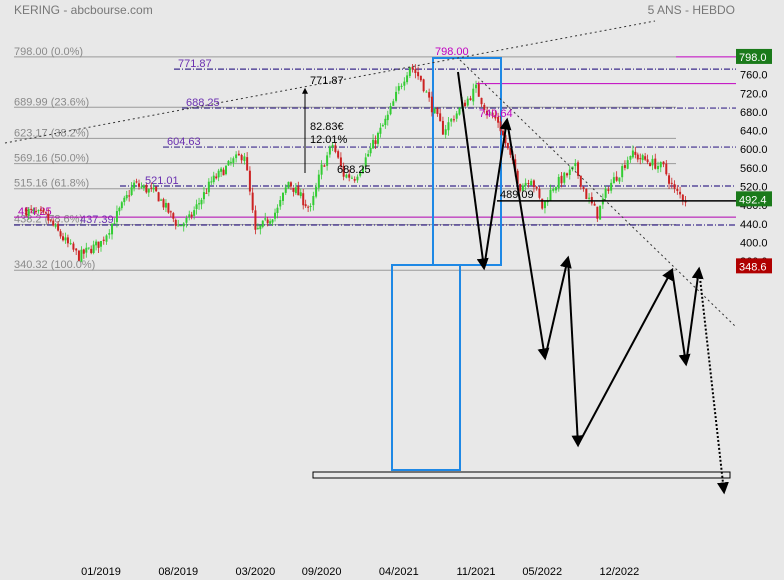 The width and height of the screenshot is (784, 580). I want to click on second-peak-label: 740.64, so click(496, 114).